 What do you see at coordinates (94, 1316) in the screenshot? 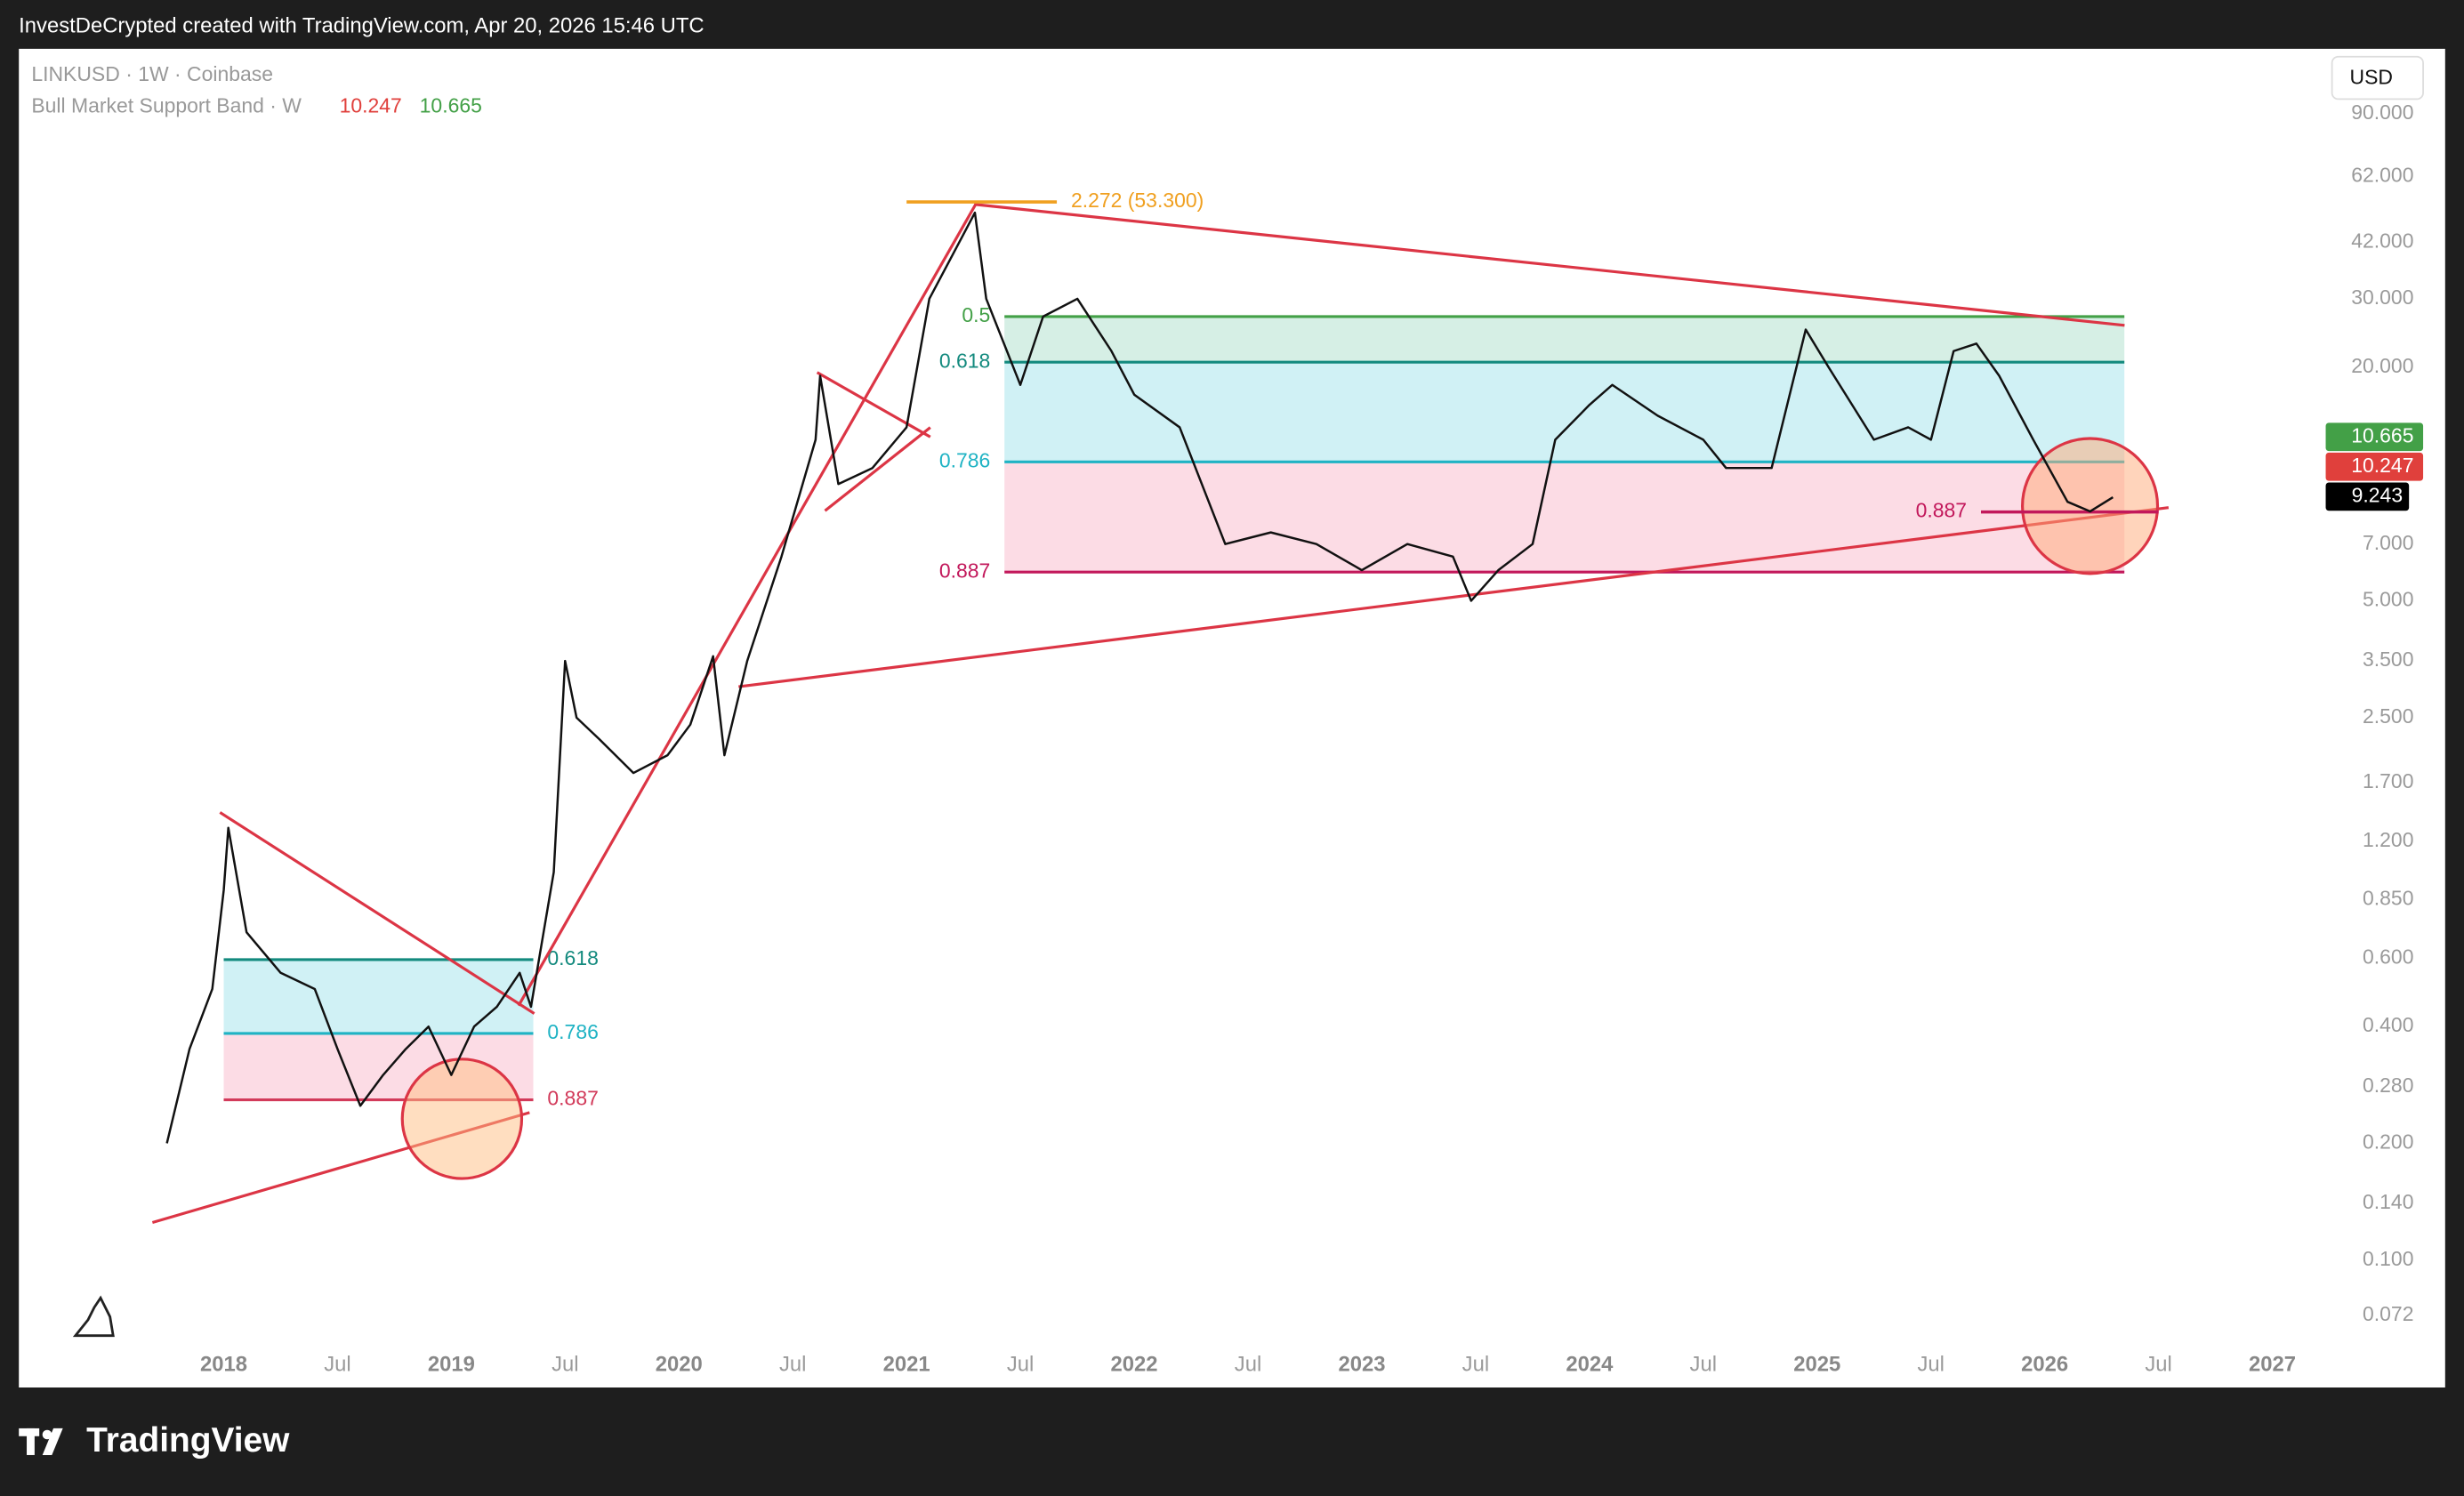
I see `tv-watermark` at bounding box center [94, 1316].